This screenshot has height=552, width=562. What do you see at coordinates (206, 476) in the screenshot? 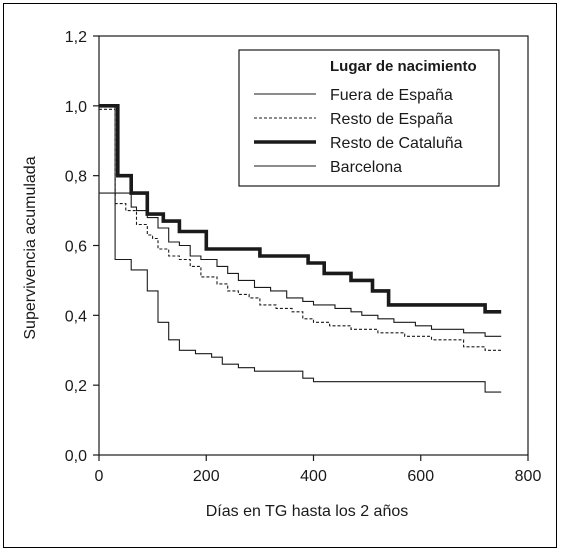
I see `x-tick-label: 200` at bounding box center [206, 476].